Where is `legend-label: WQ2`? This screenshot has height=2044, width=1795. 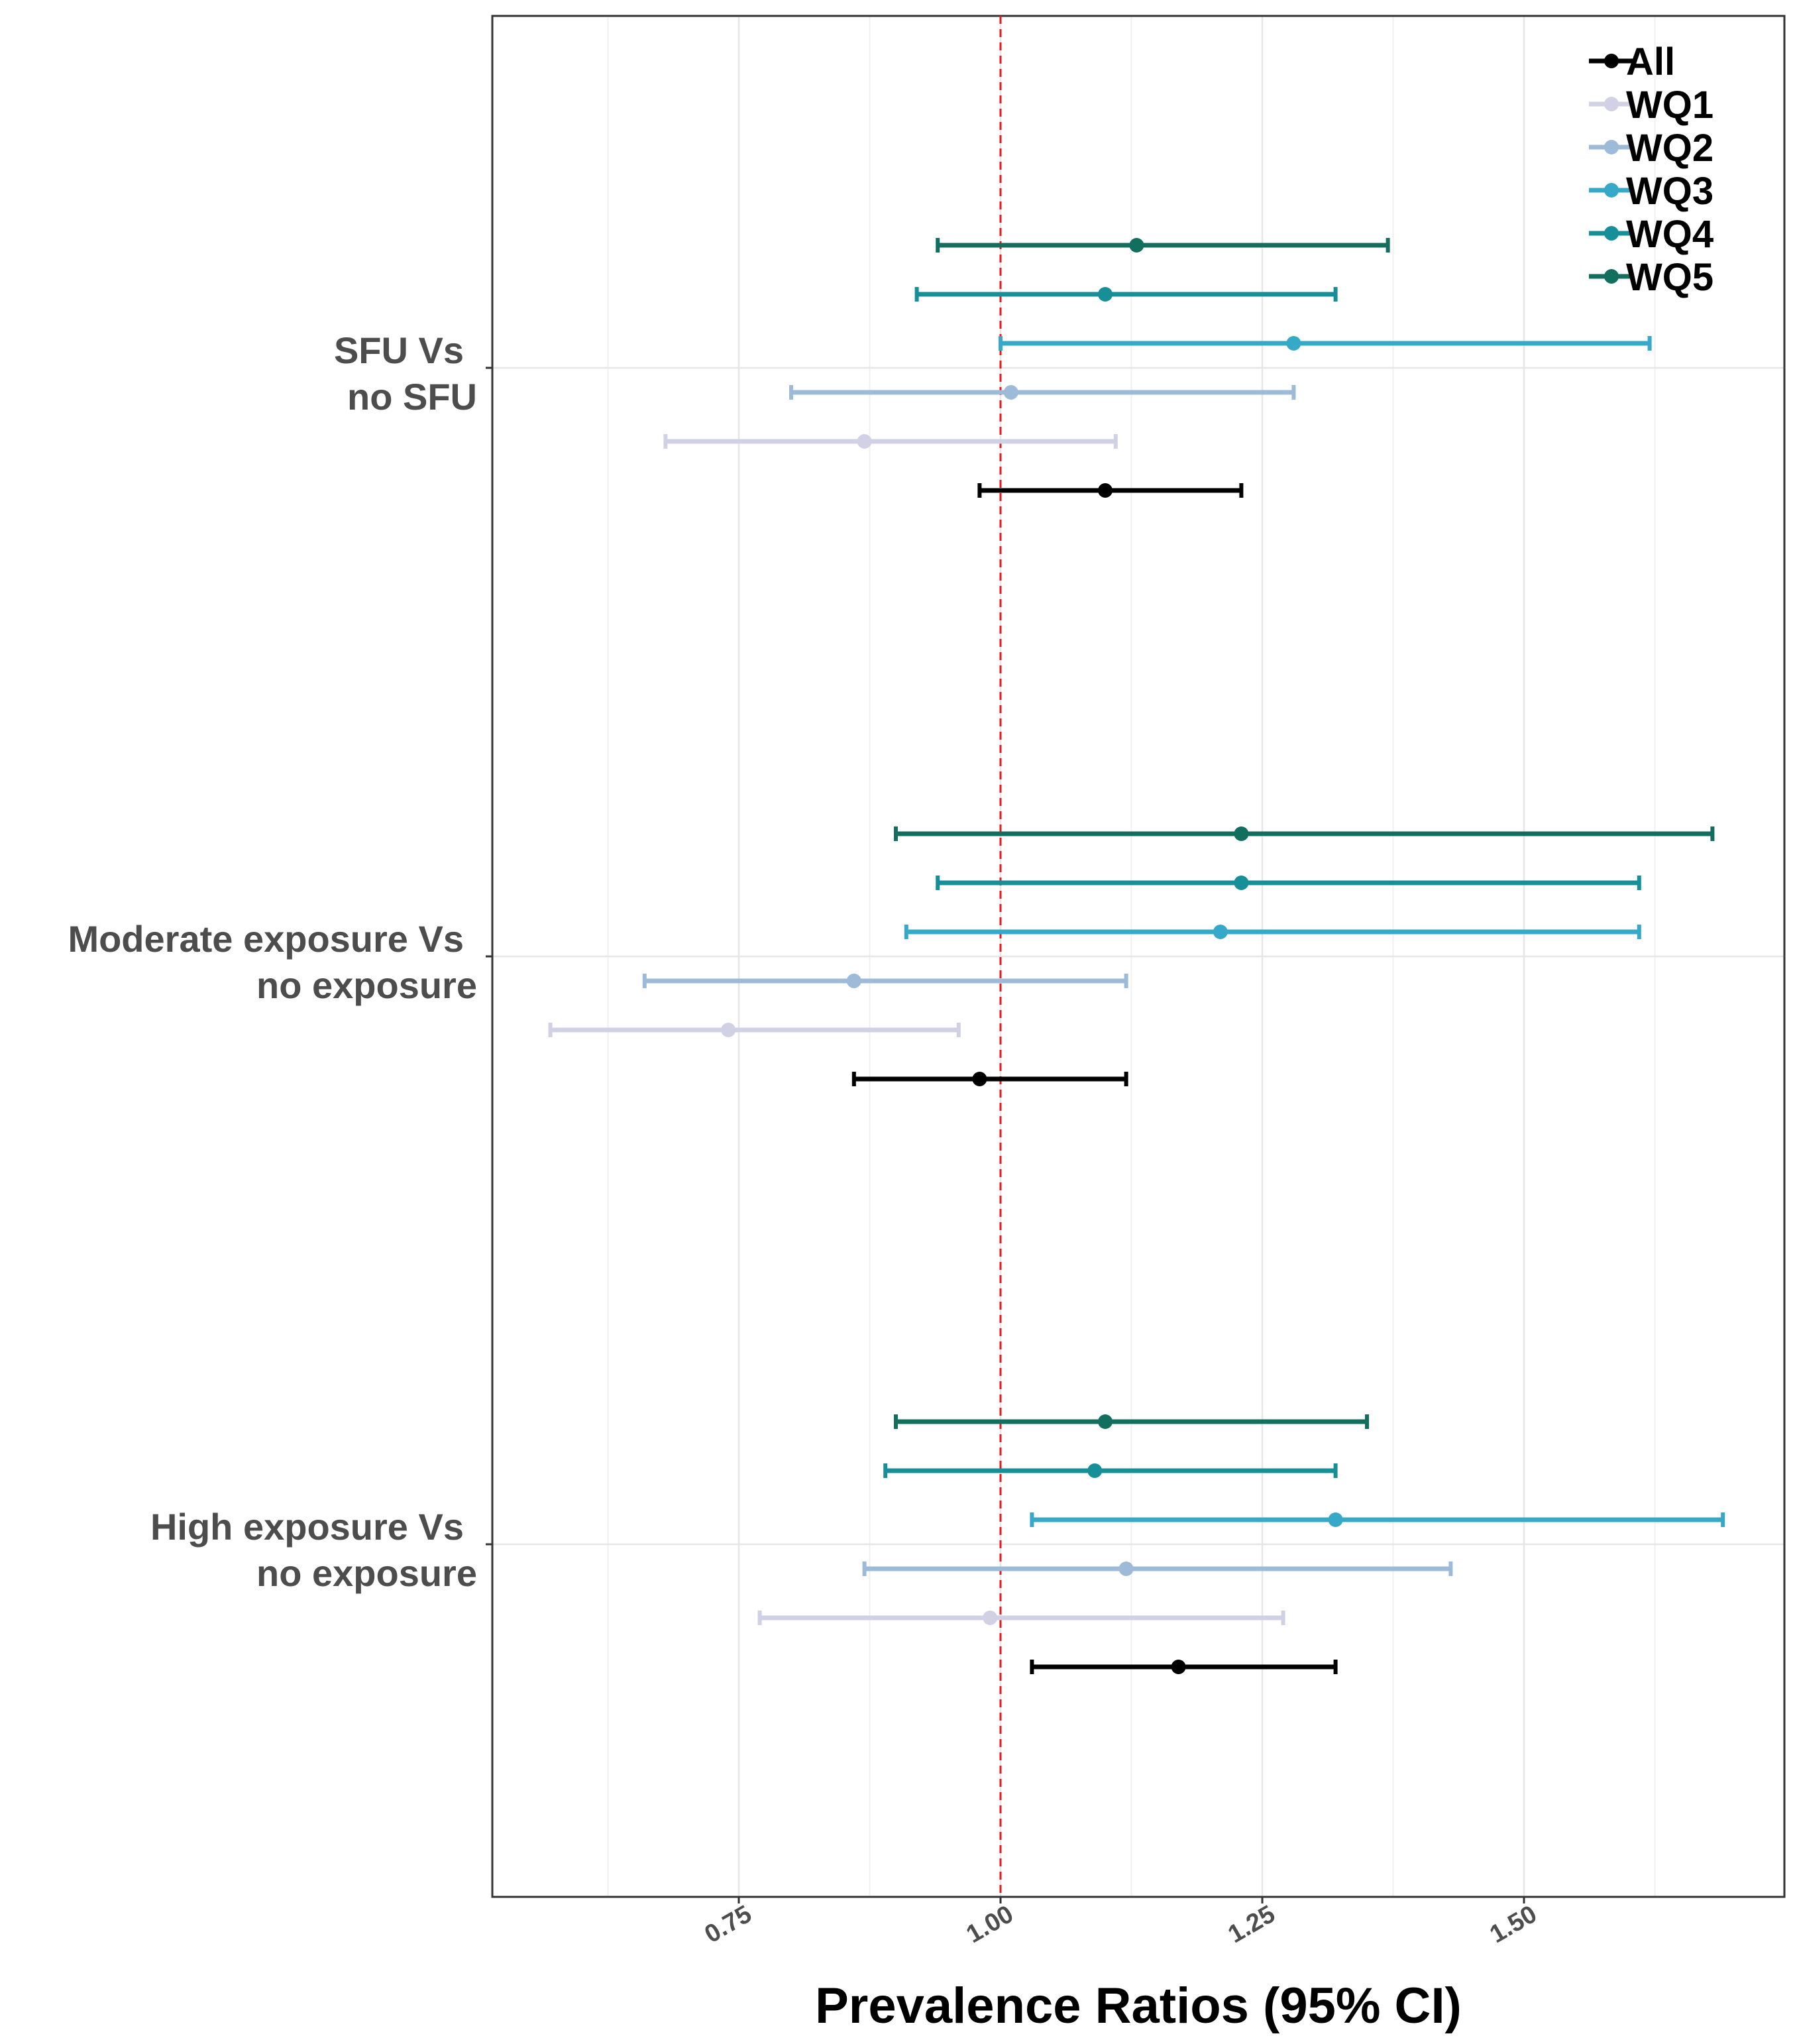
legend-label: WQ2 is located at coordinates (1669, 148).